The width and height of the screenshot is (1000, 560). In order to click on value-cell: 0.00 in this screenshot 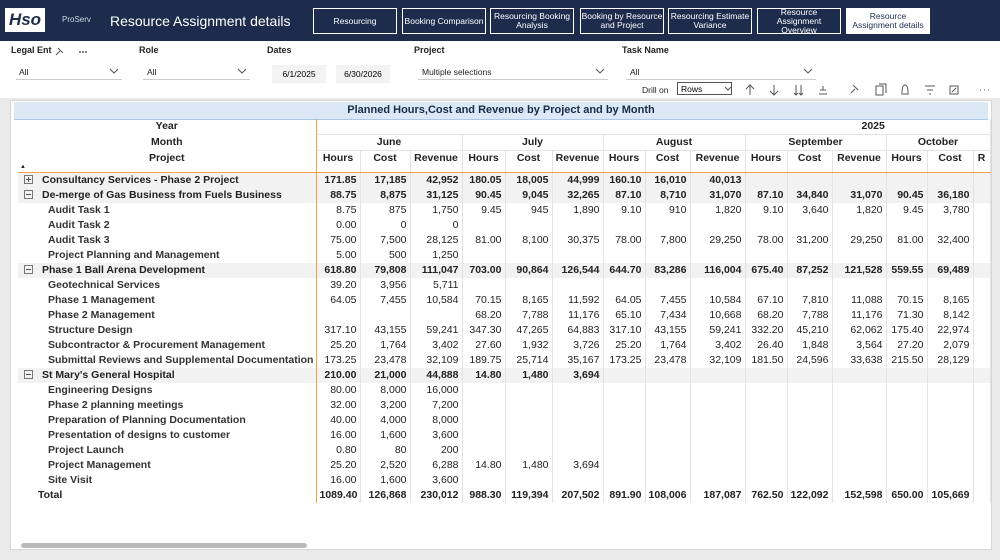, I will do `click(338, 225)`.